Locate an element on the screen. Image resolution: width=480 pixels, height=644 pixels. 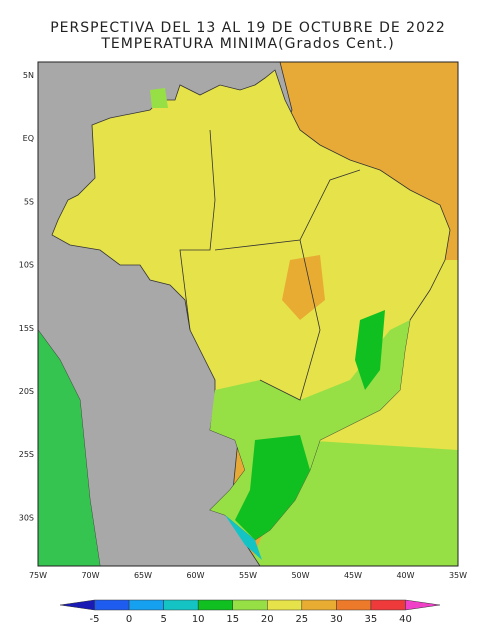
lon-label: 65W is located at coordinates (143, 575).